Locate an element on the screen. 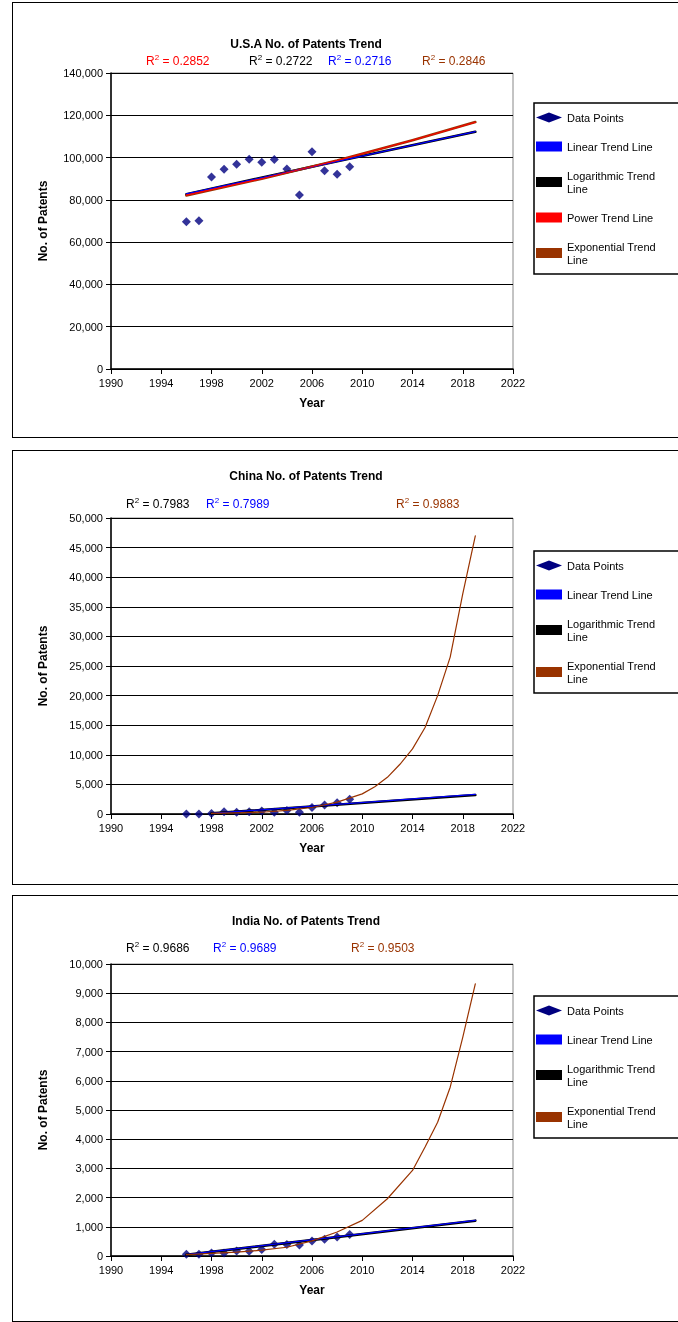  y-tick-label: 7,000 is located at coordinates (89, 1051).